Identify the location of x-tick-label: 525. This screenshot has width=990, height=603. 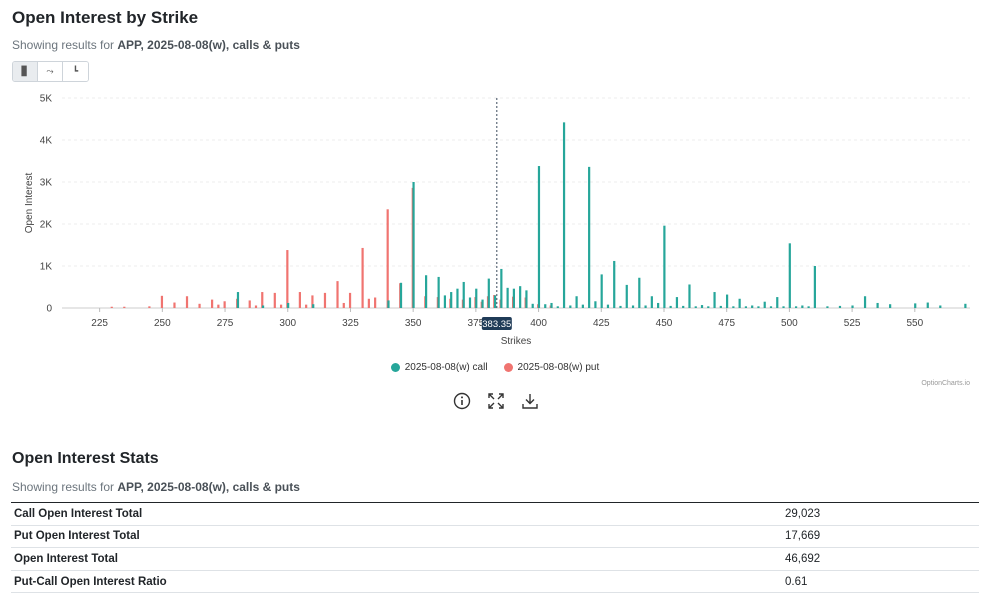
(852, 323).